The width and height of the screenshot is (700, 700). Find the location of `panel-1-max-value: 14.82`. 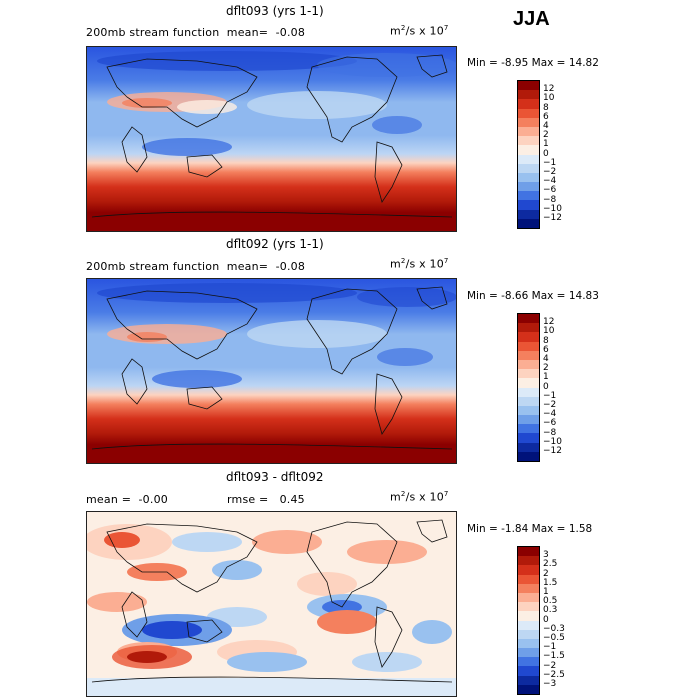

panel-1-max-value: 14.82 is located at coordinates (583, 63).